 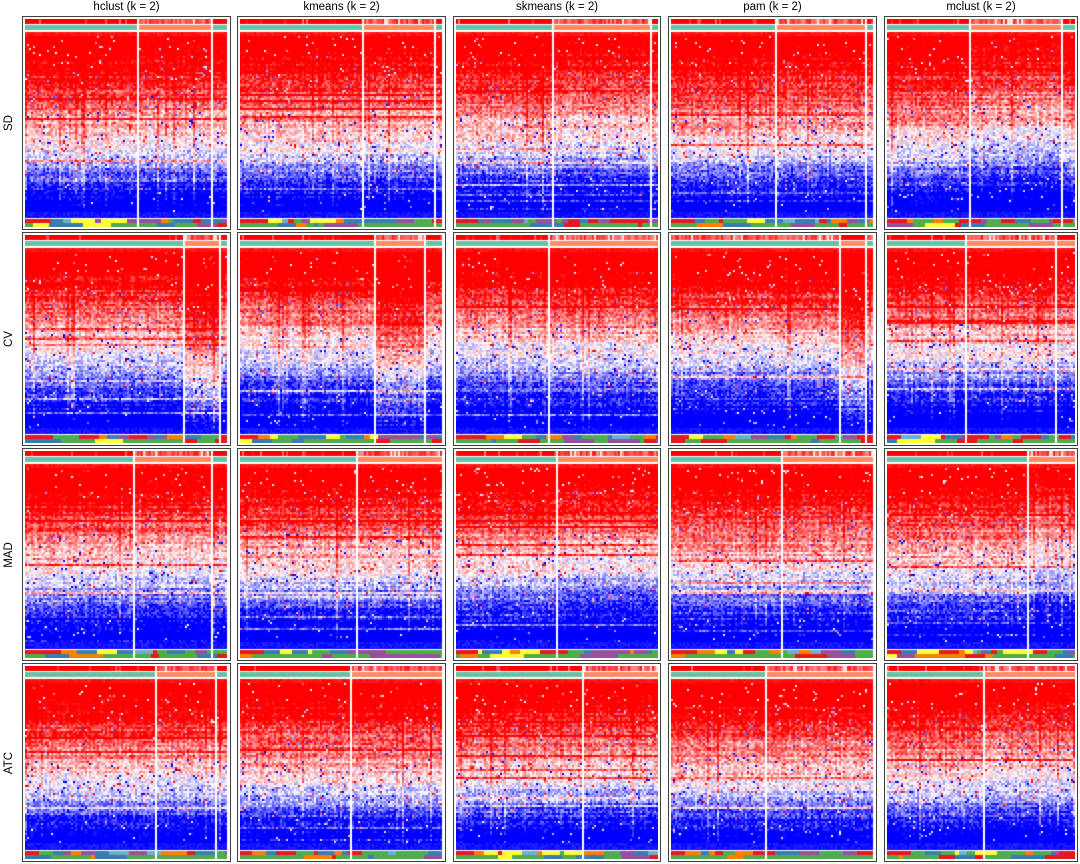 I want to click on heatmap-canvas-atc-pam, so click(x=772, y=762).